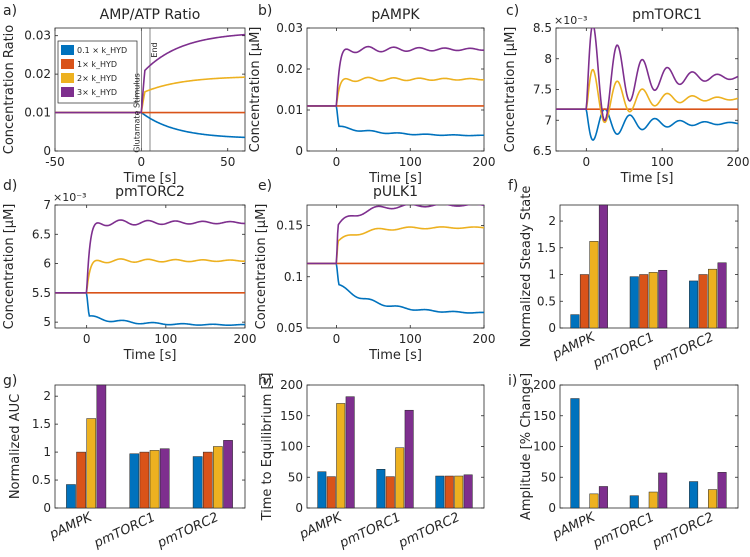 The width and height of the screenshot is (750, 557). Describe the element at coordinates (10, 186) in the screenshot. I see `panel-label: d)` at that location.